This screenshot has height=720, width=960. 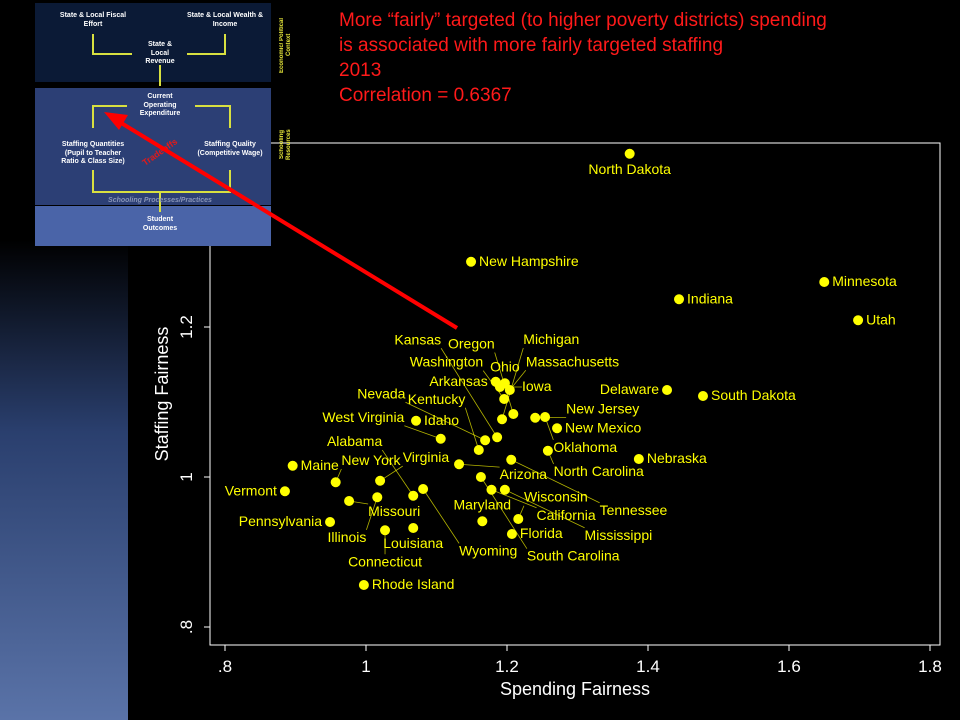 I want to click on data-point: Oregon, so click(x=483, y=377).